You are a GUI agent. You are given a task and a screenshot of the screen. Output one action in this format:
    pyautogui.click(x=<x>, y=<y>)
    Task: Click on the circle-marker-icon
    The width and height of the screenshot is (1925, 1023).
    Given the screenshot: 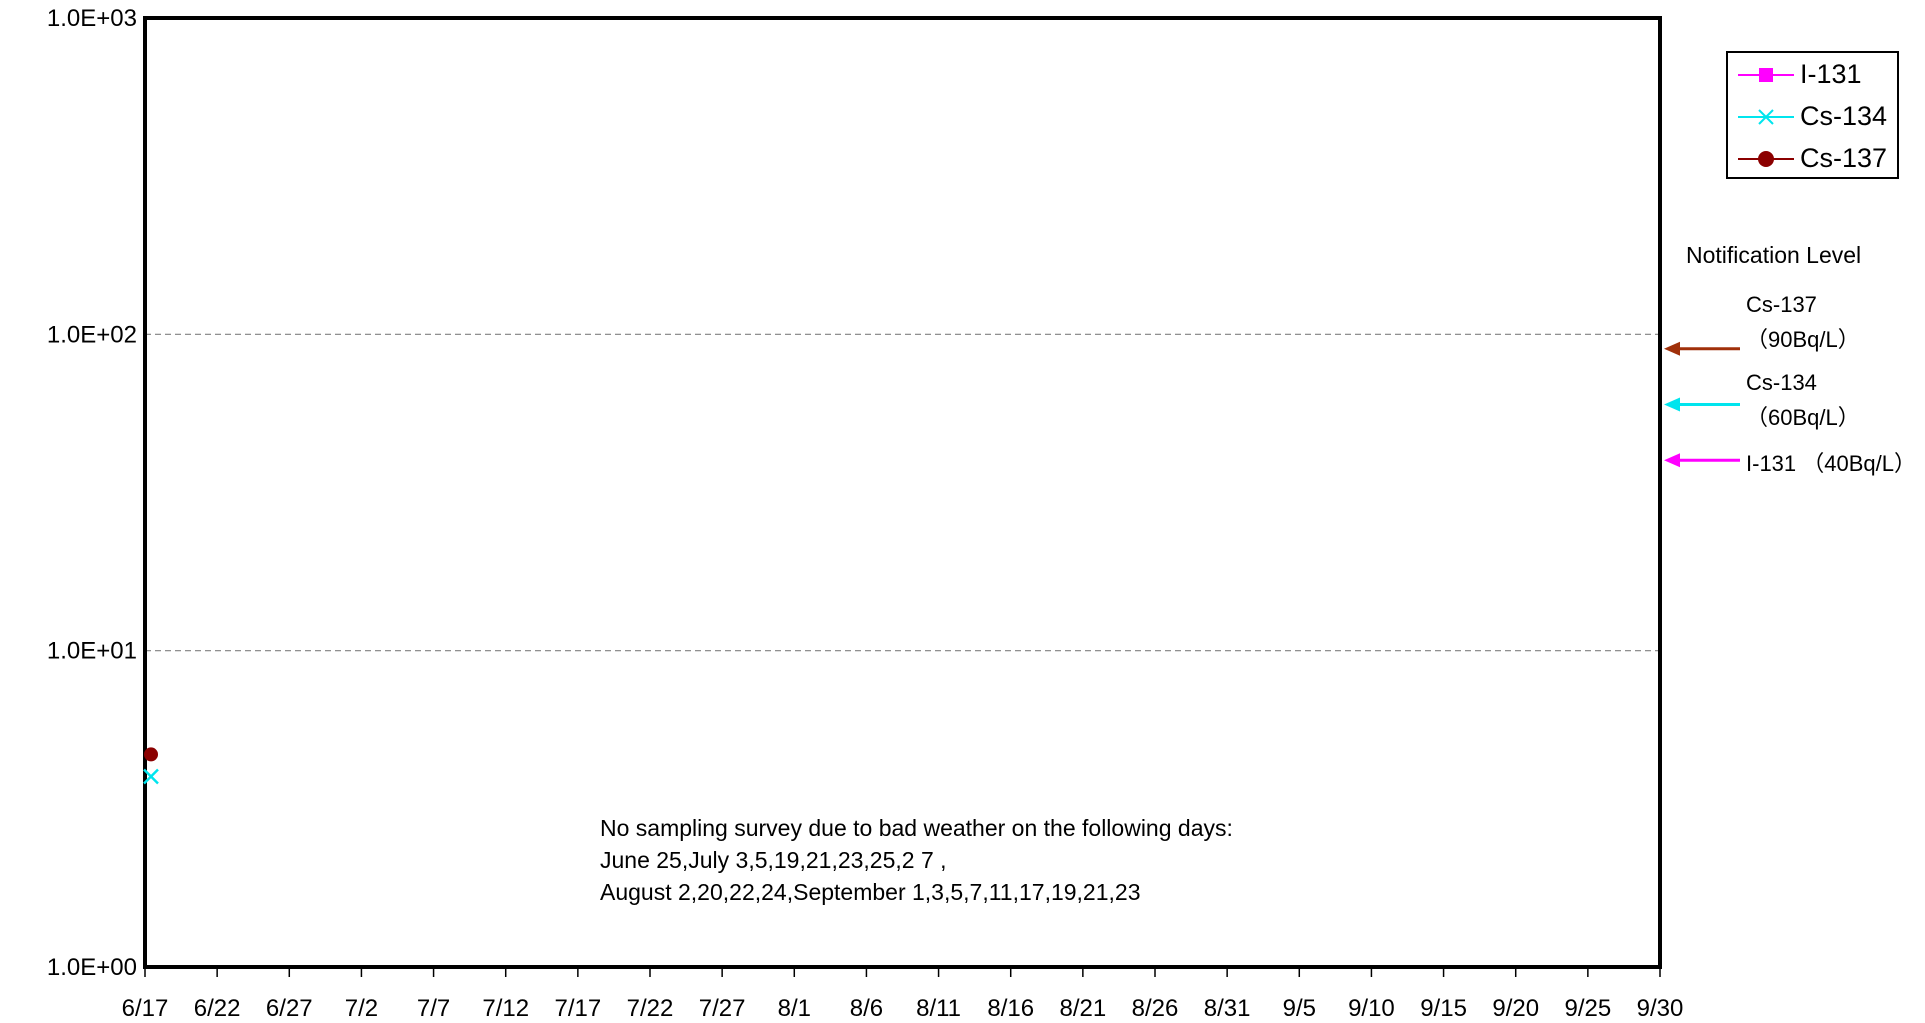 What is the action you would take?
    pyautogui.click(x=1766, y=159)
    